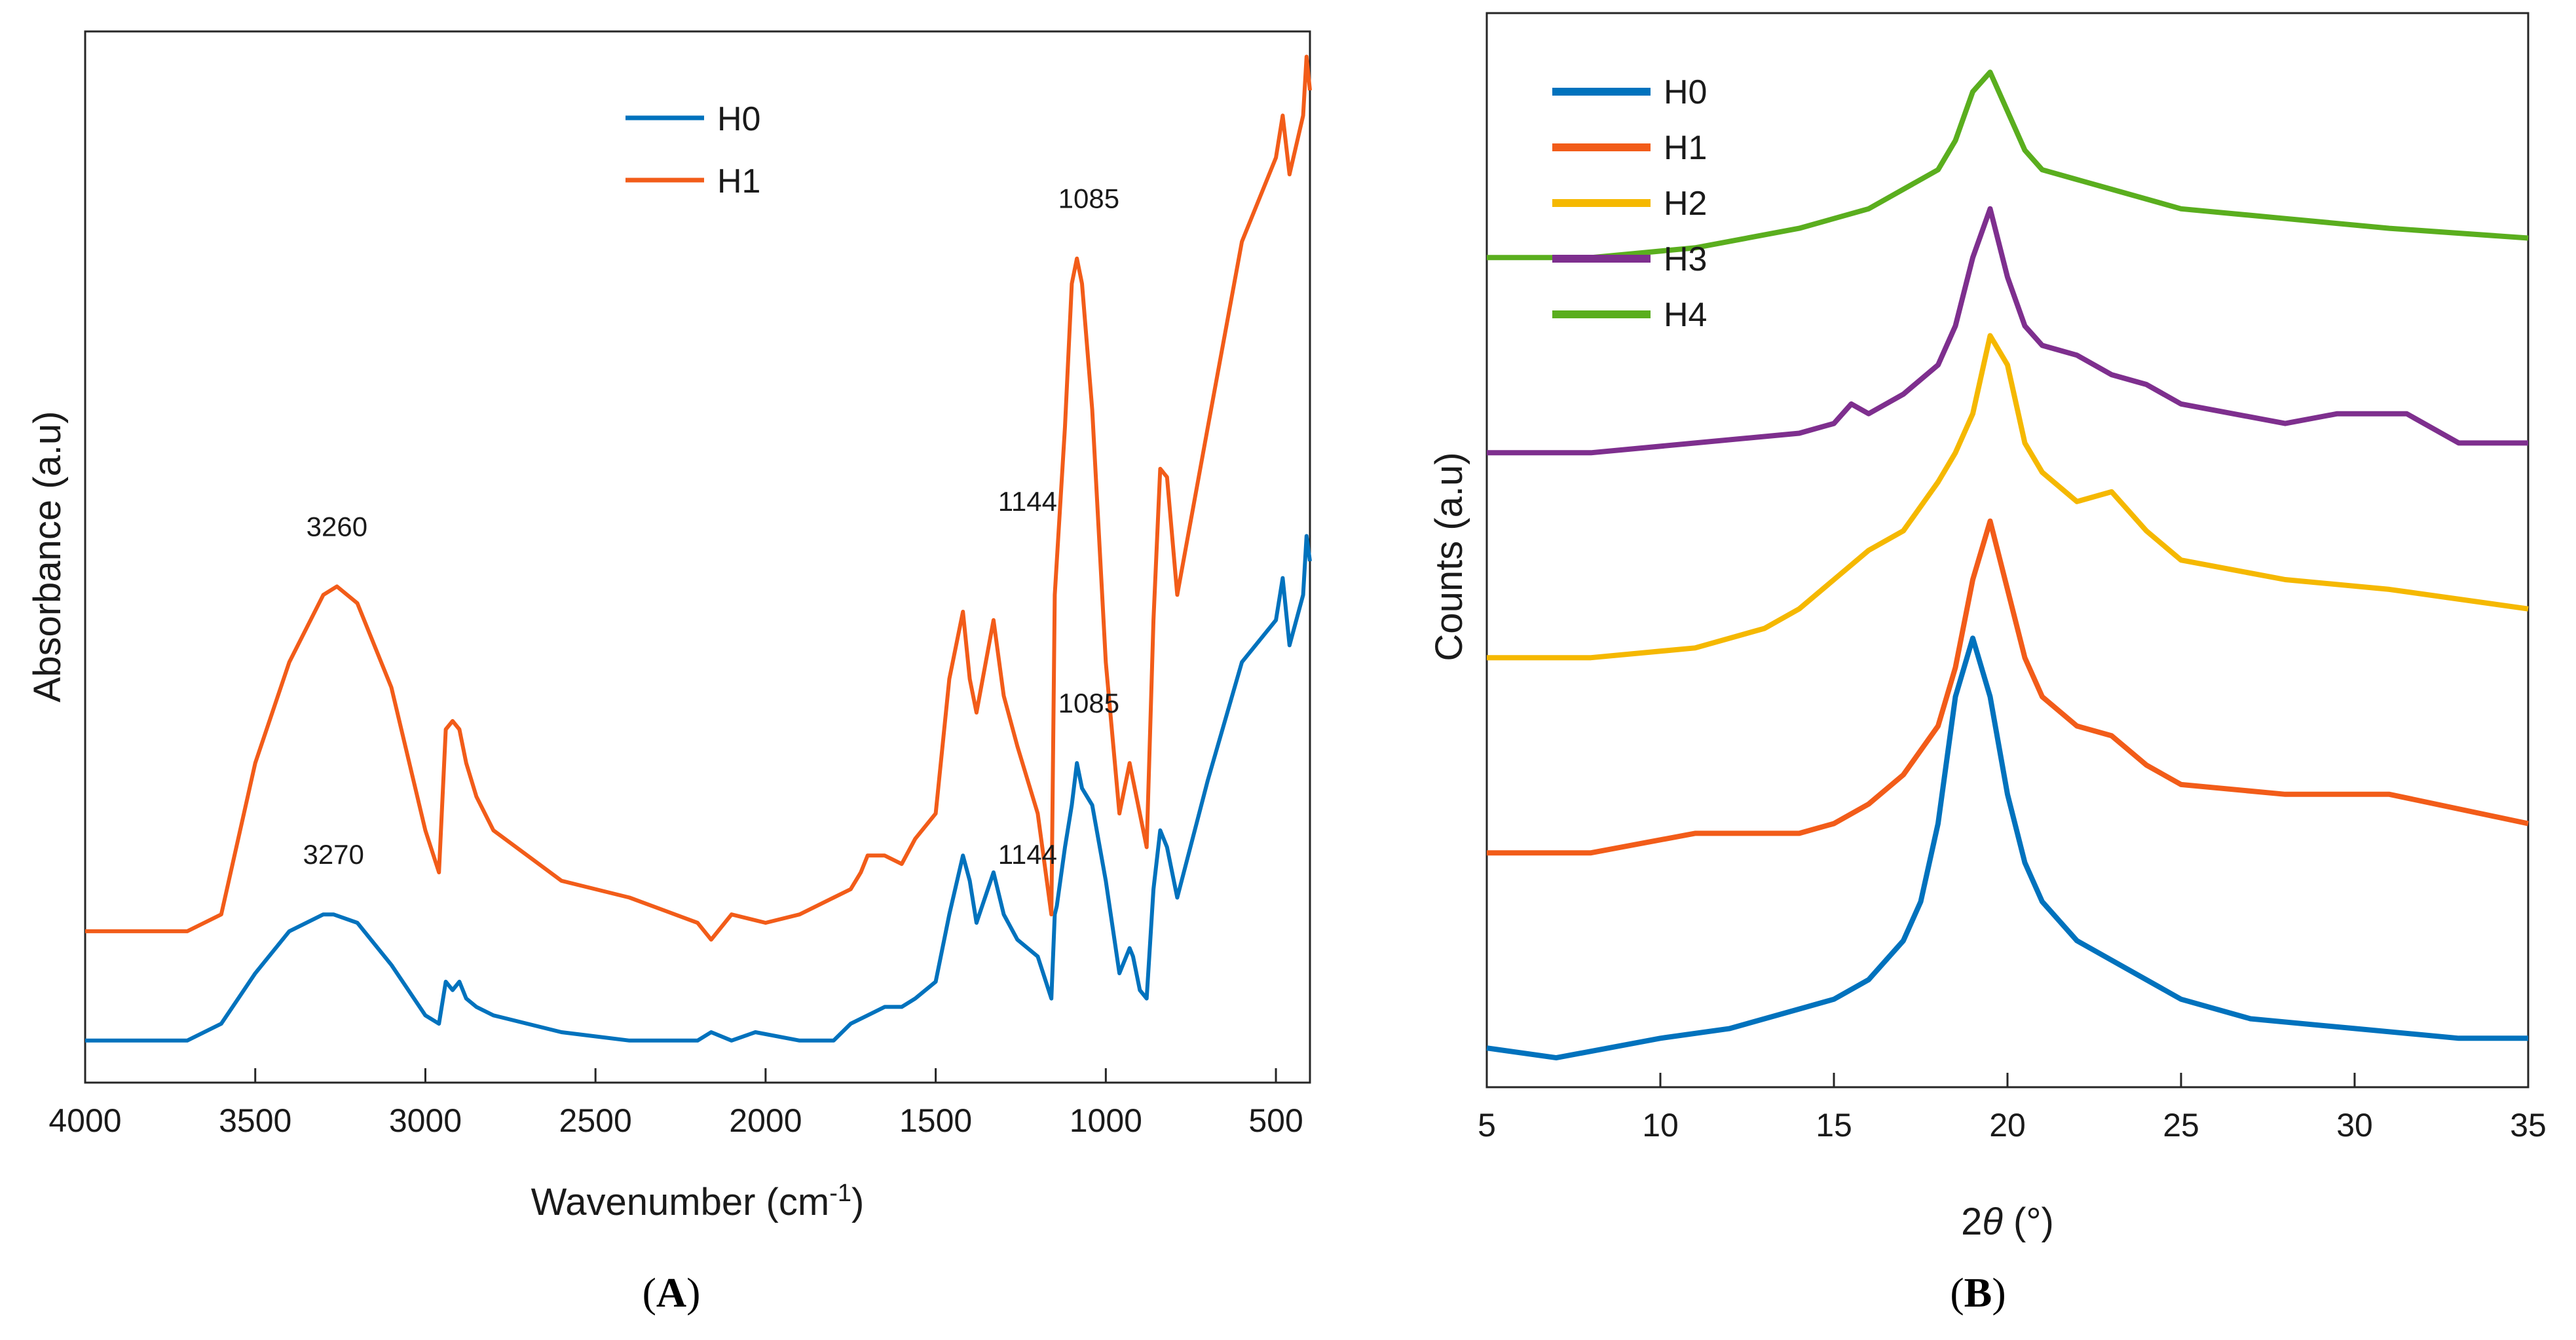 The image size is (2576, 1340). What do you see at coordinates (1629, 203) in the screenshot?
I see `panel-b-legend: H0 H1 H2 H3 H4` at bounding box center [1629, 203].